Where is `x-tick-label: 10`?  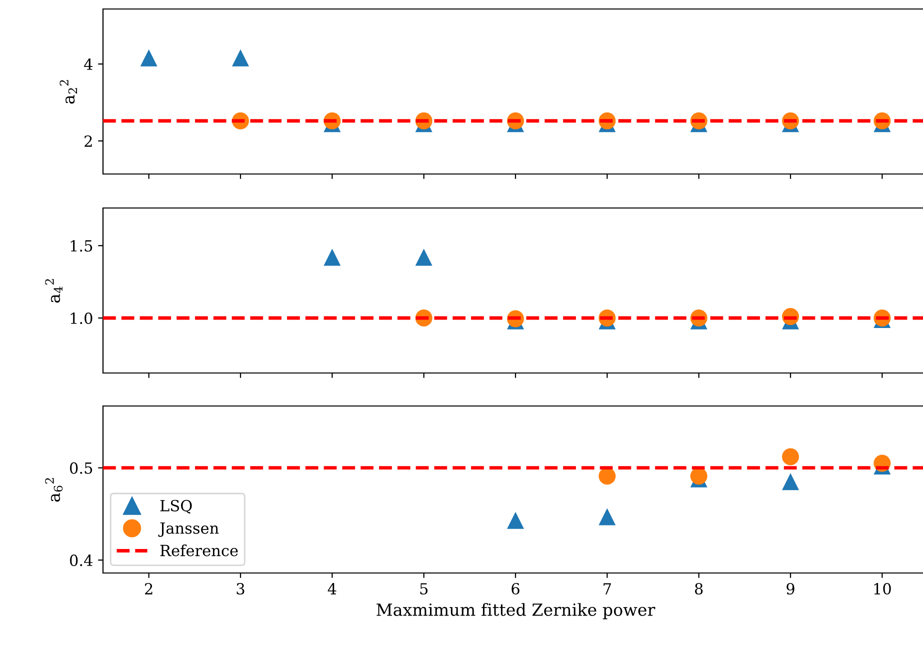 x-tick-label: 10 is located at coordinates (882, 588).